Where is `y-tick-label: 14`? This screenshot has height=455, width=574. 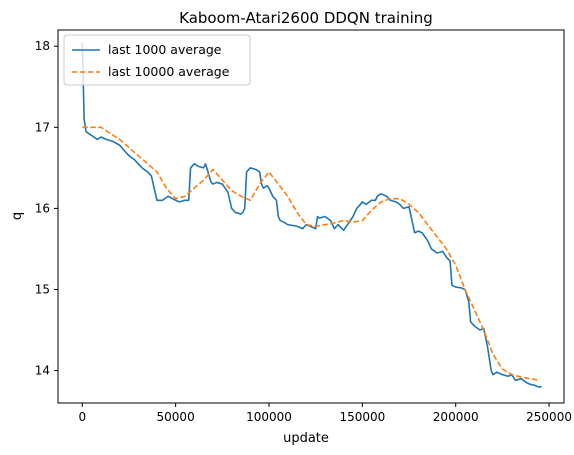 y-tick-label: 14 is located at coordinates (42, 371).